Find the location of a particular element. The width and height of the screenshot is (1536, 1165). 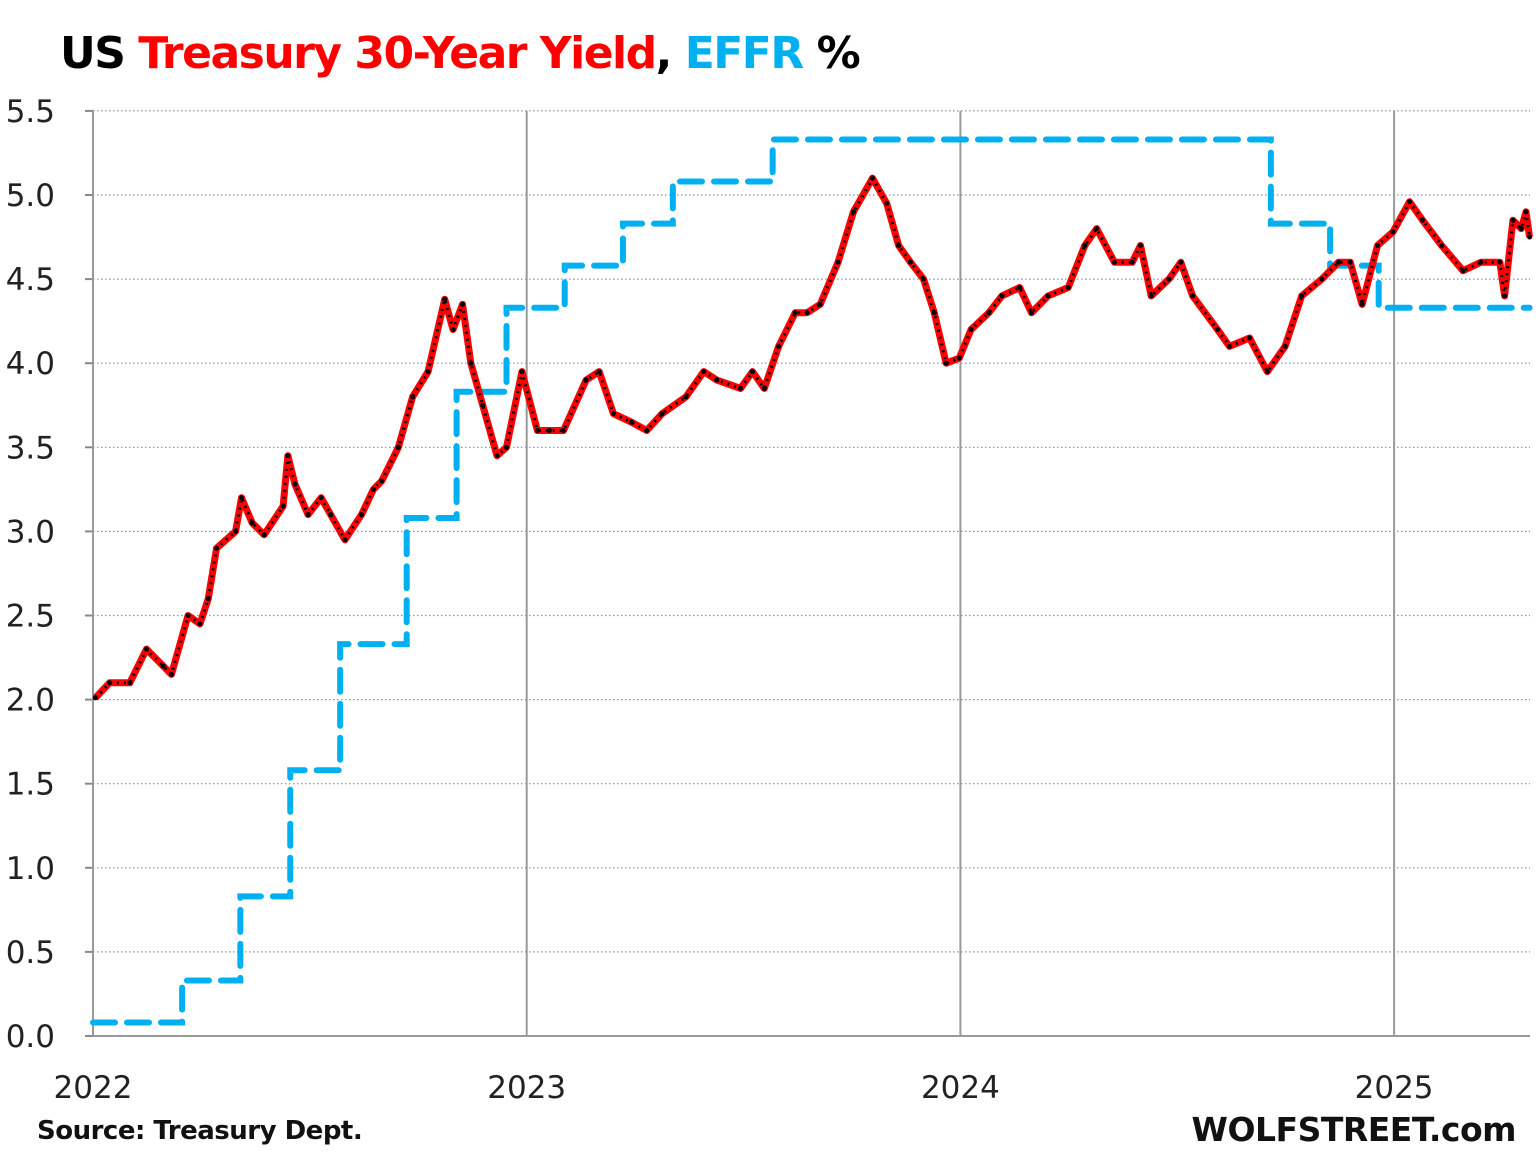

y-tick-label: 5.0 is located at coordinates (30, 196).